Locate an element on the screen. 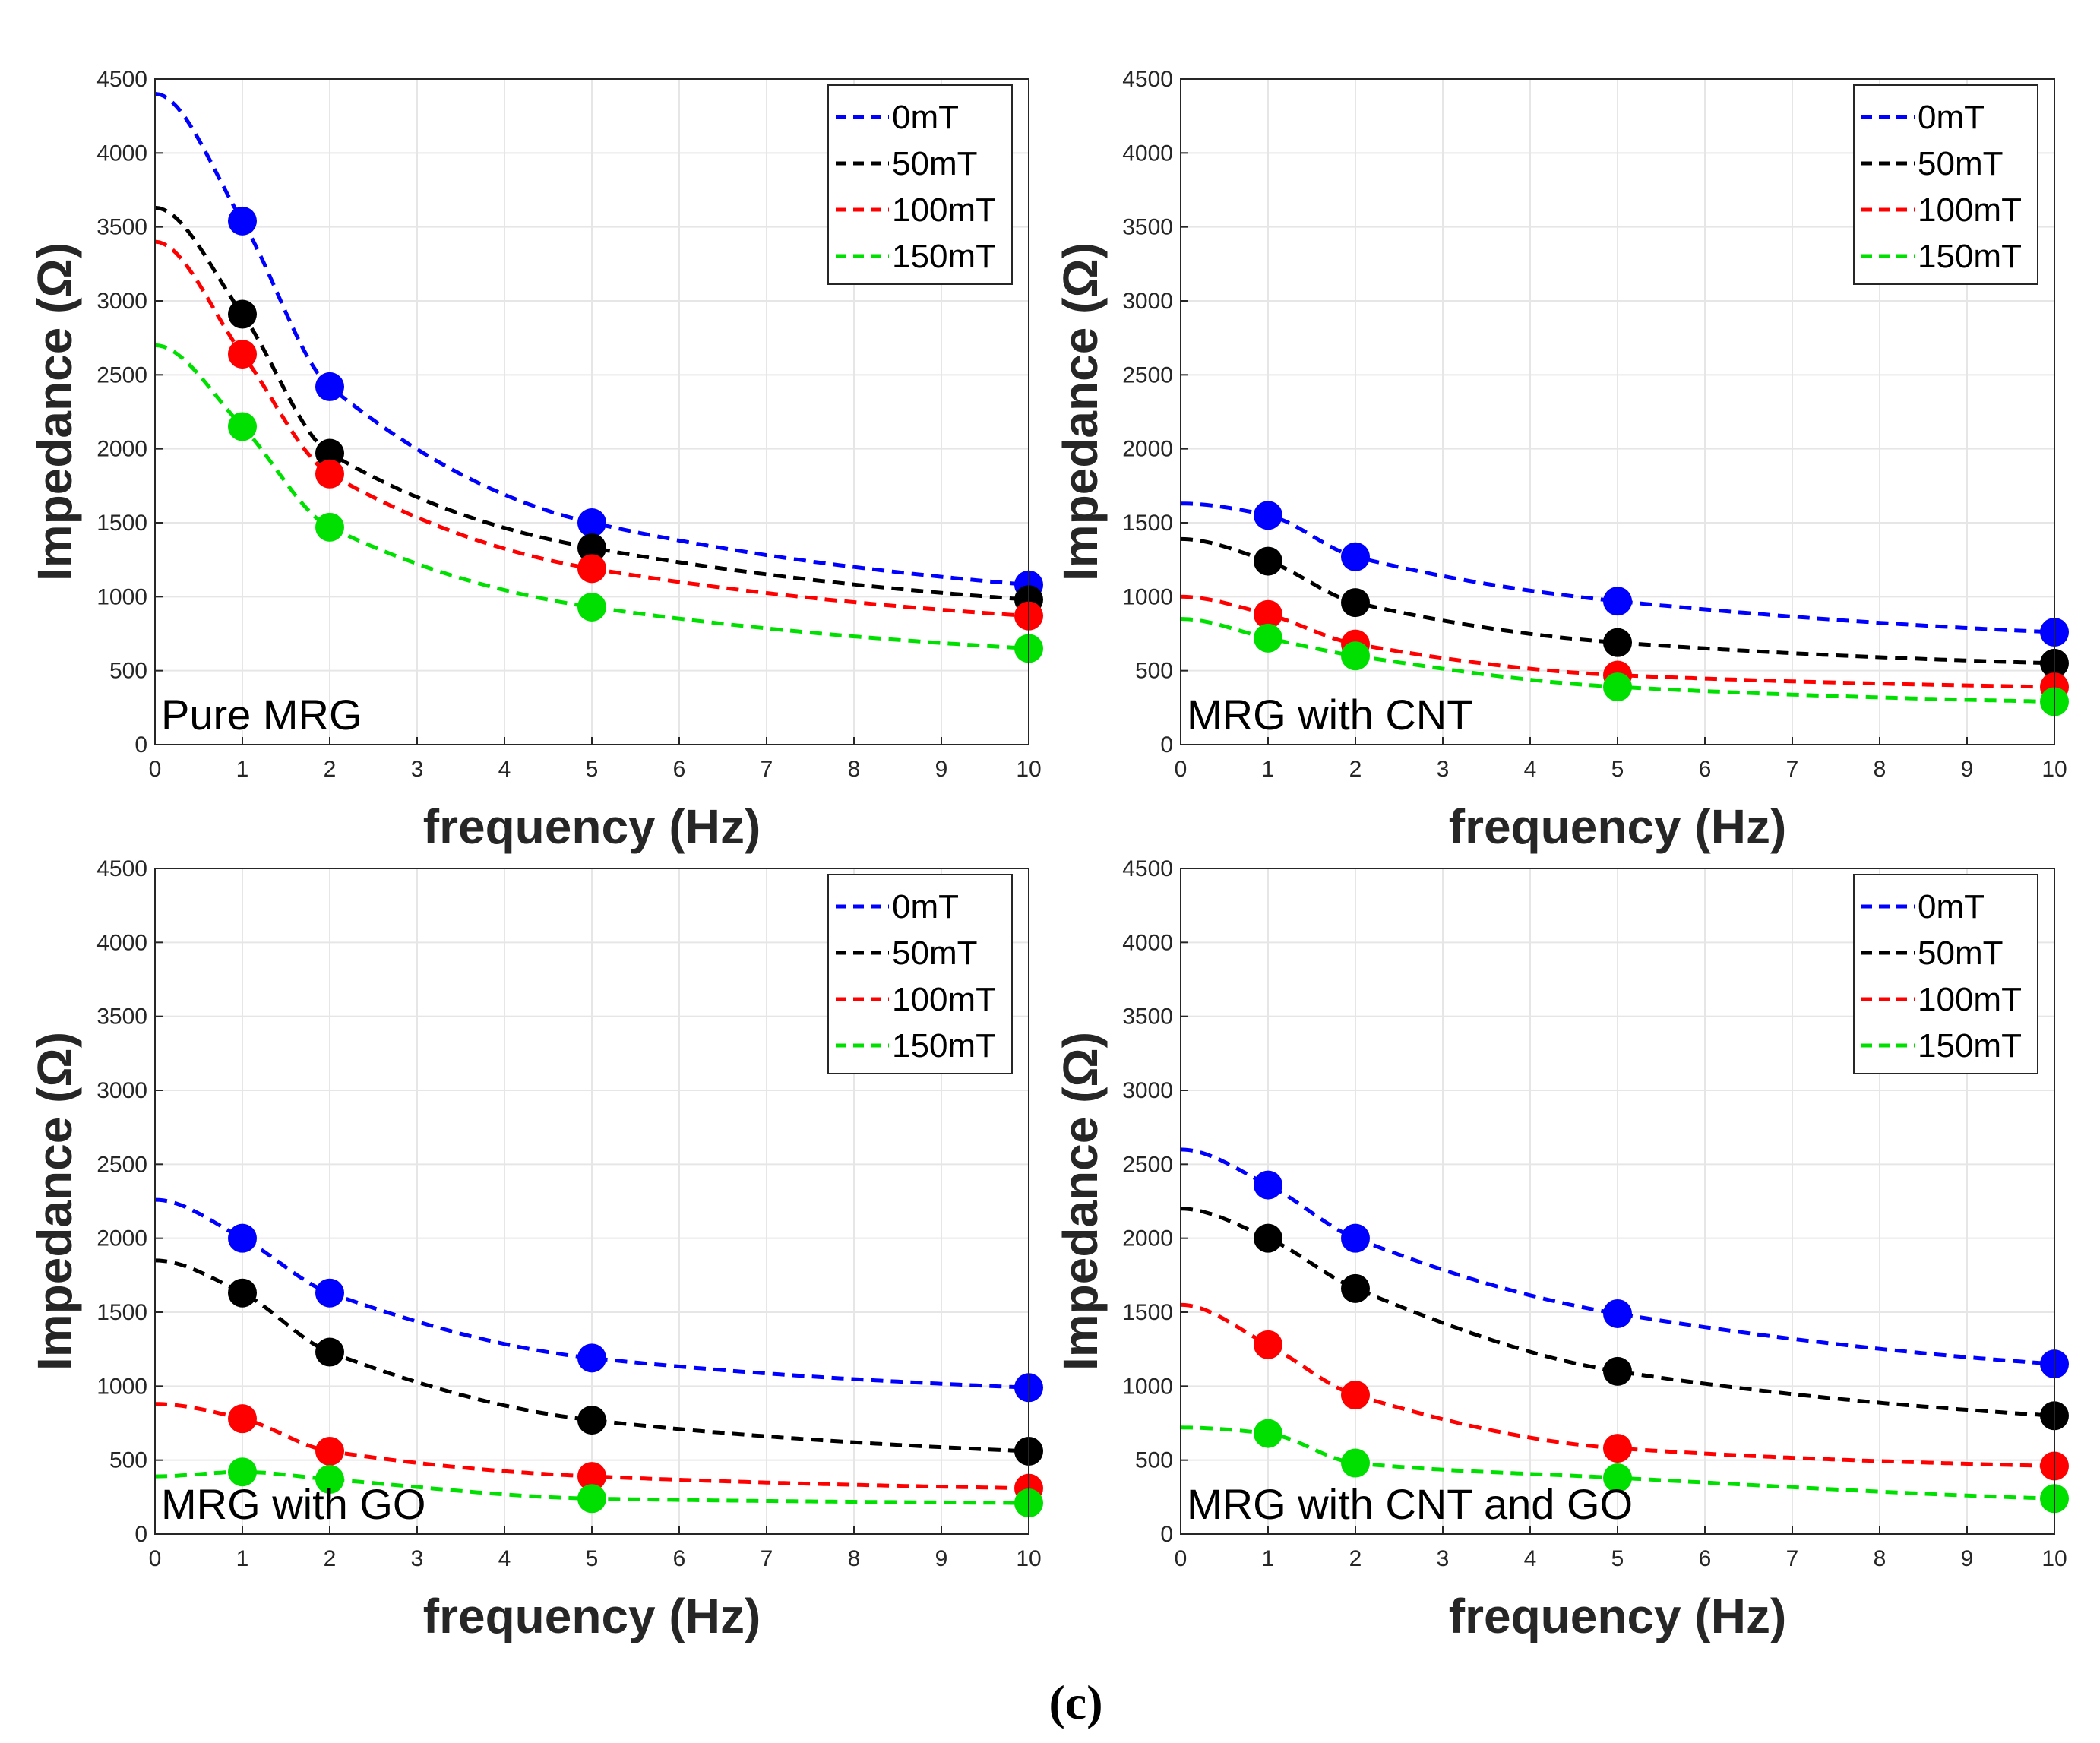  x-tick-label: 10 is located at coordinates (1028, 1558).